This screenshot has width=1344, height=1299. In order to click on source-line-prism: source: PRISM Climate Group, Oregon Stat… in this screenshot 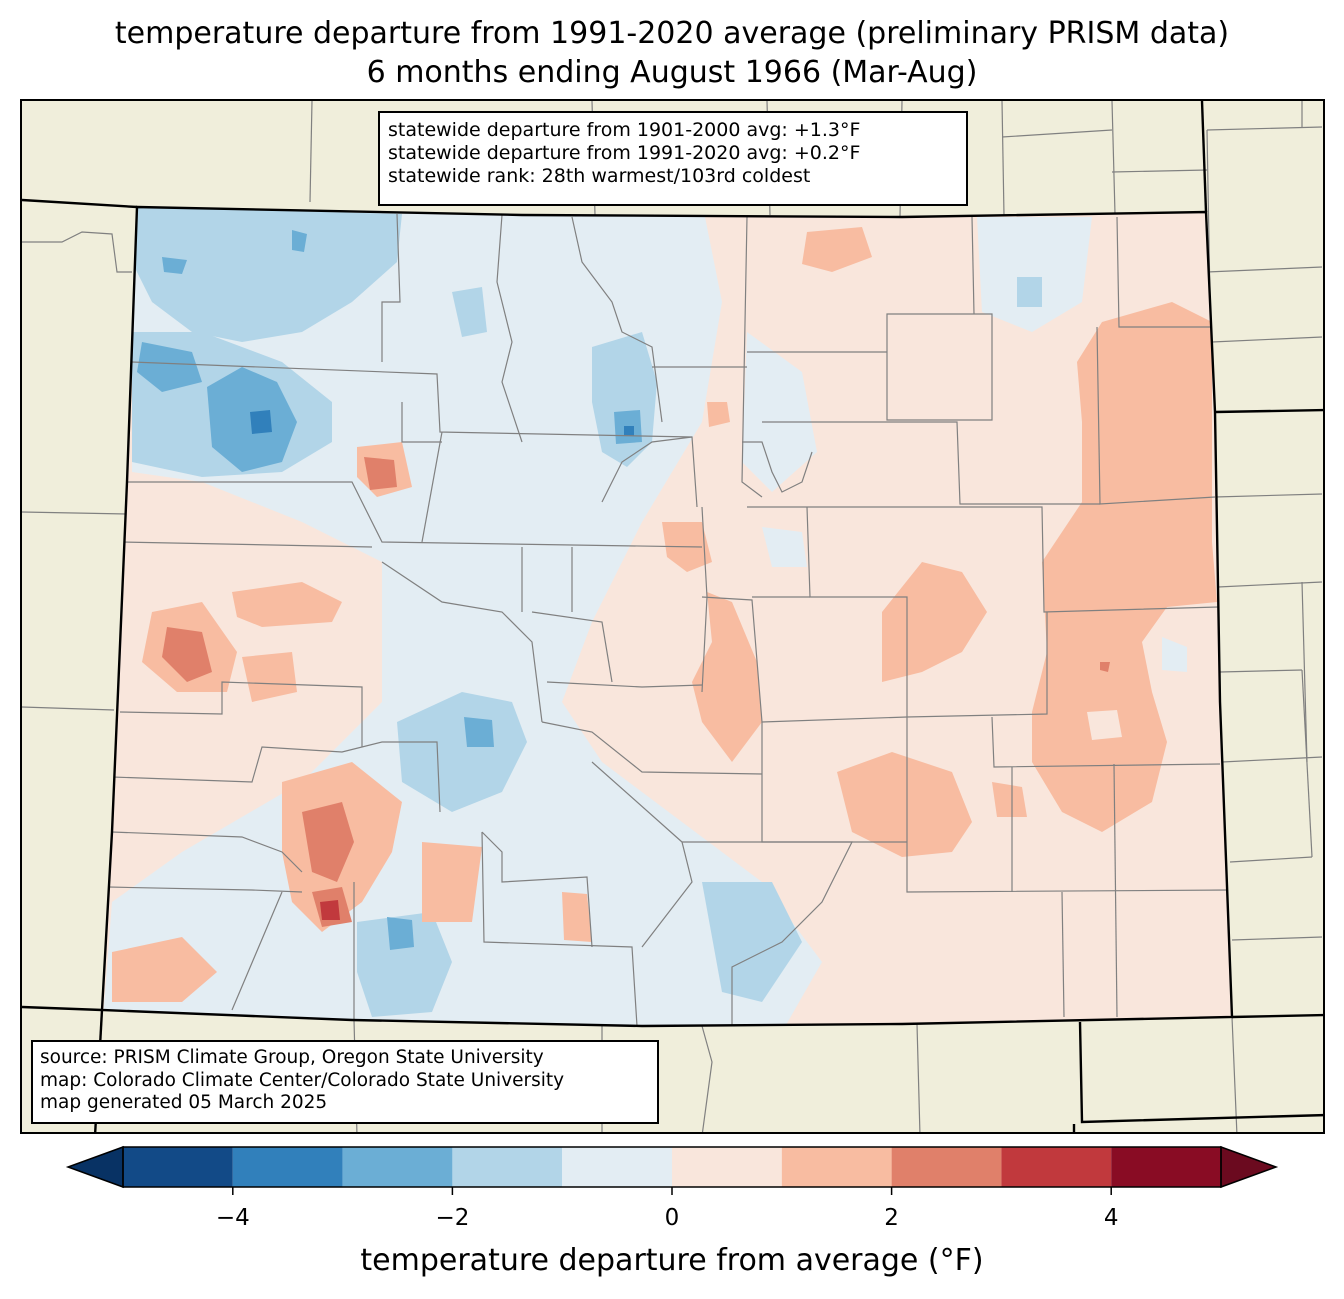, I will do `click(292, 1057)`.